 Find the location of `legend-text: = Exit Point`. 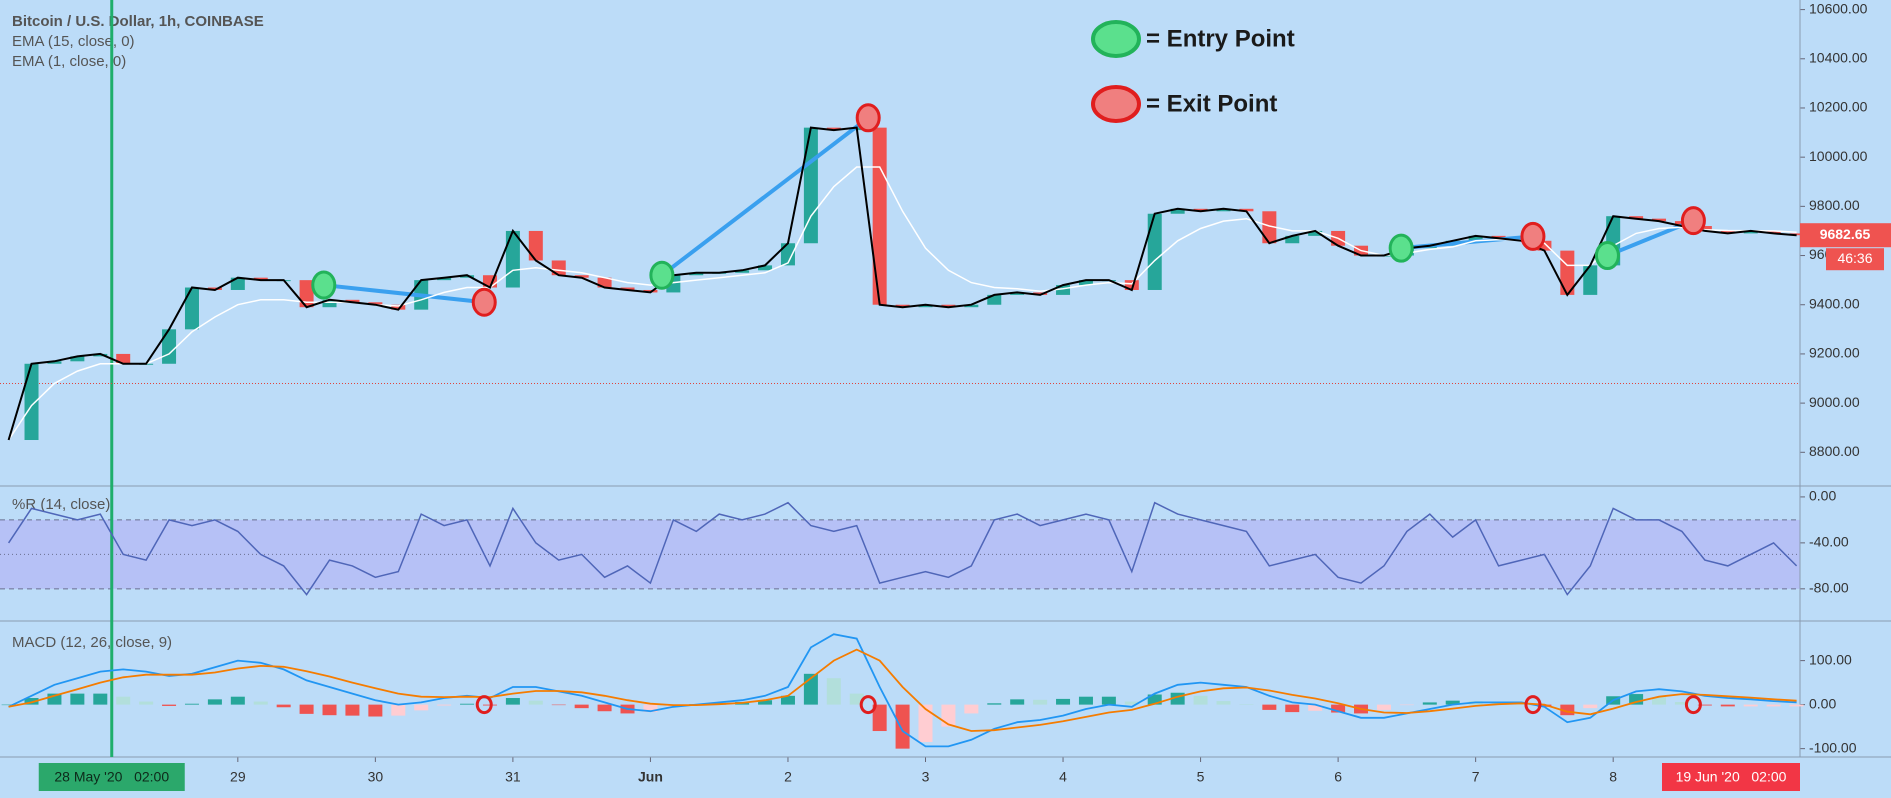

legend-text: = Exit Point is located at coordinates (1211, 103).